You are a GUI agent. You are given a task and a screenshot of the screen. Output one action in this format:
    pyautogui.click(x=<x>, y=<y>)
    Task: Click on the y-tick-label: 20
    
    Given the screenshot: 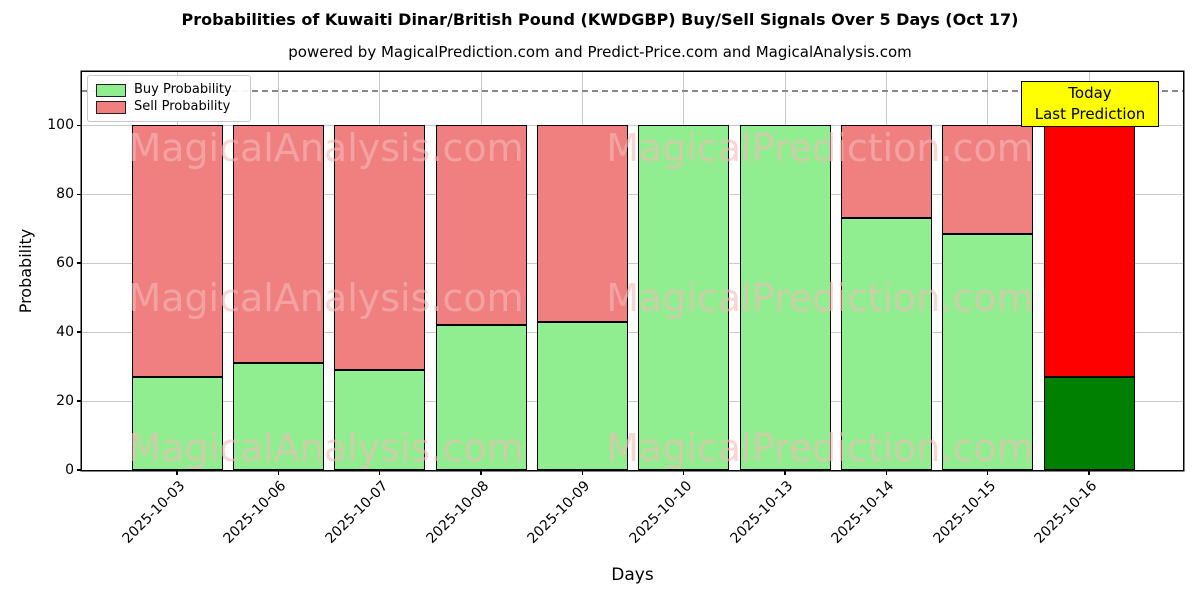 What is the action you would take?
    pyautogui.click(x=65, y=401)
    